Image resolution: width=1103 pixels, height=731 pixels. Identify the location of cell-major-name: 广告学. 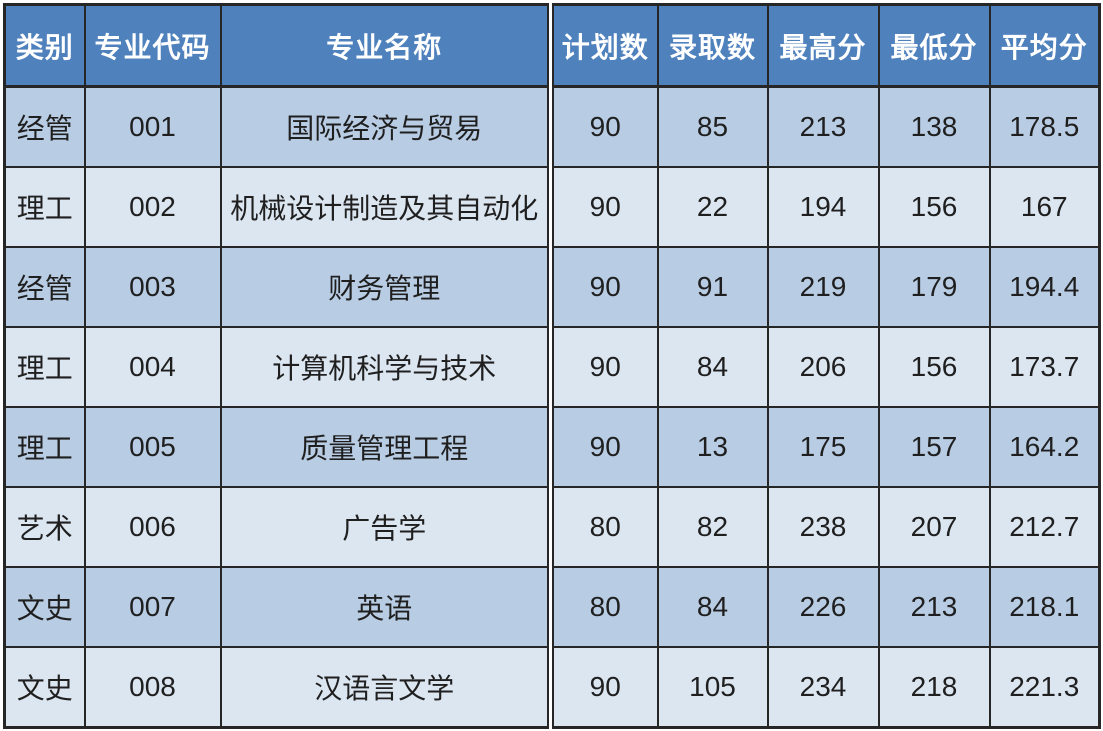
(386, 527).